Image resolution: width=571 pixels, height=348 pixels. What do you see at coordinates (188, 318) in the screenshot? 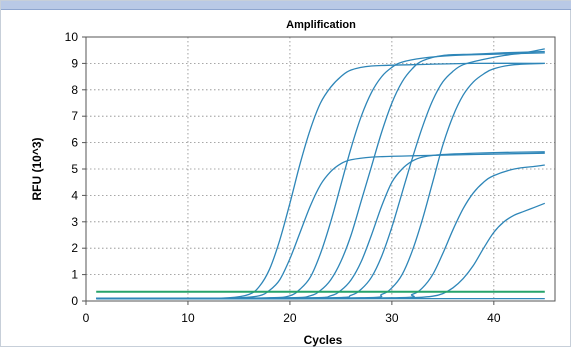
I see `x-tick-label: 10` at bounding box center [188, 318].